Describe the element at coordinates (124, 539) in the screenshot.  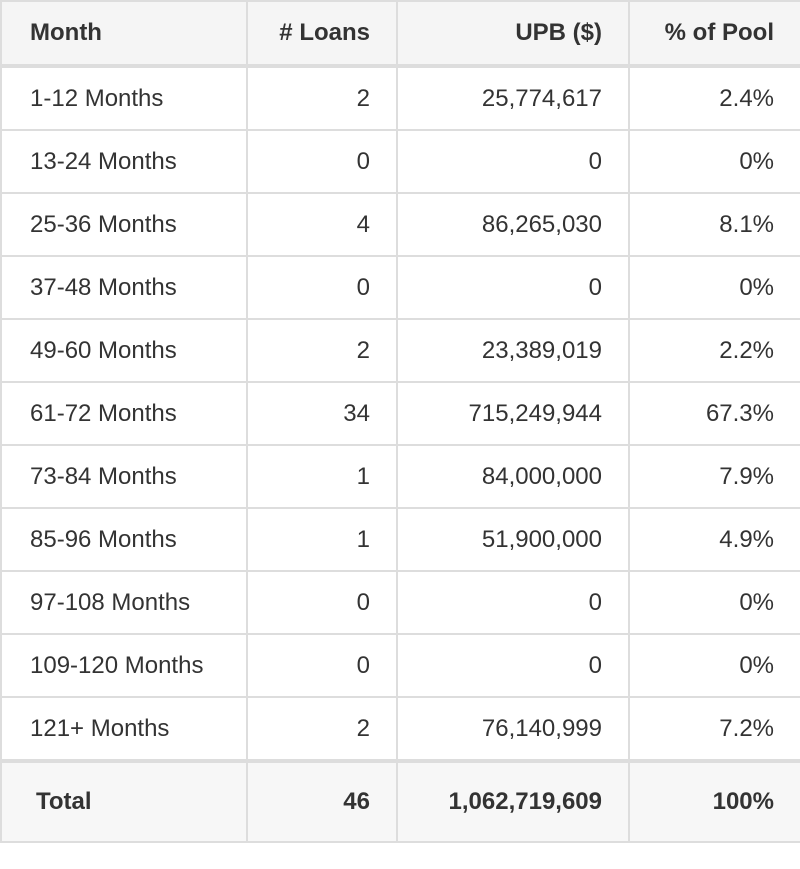
I see `cell-month: 85-96 Months` at that location.